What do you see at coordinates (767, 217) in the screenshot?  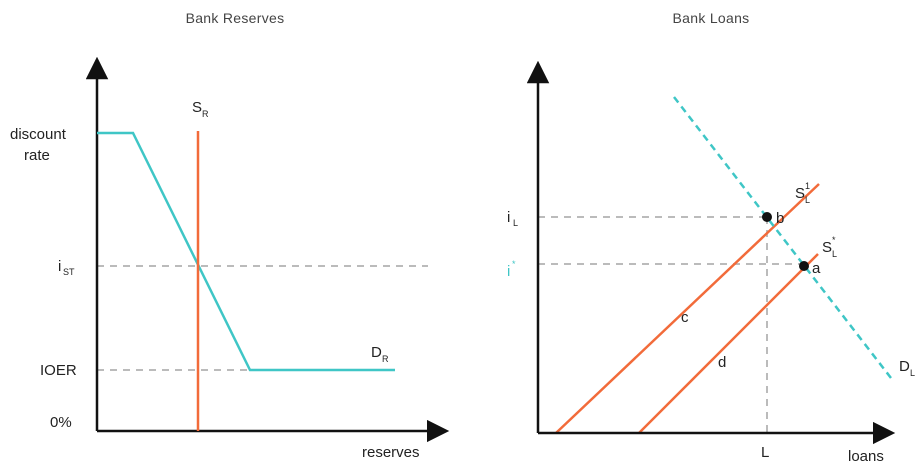 I see `point-b-marker` at bounding box center [767, 217].